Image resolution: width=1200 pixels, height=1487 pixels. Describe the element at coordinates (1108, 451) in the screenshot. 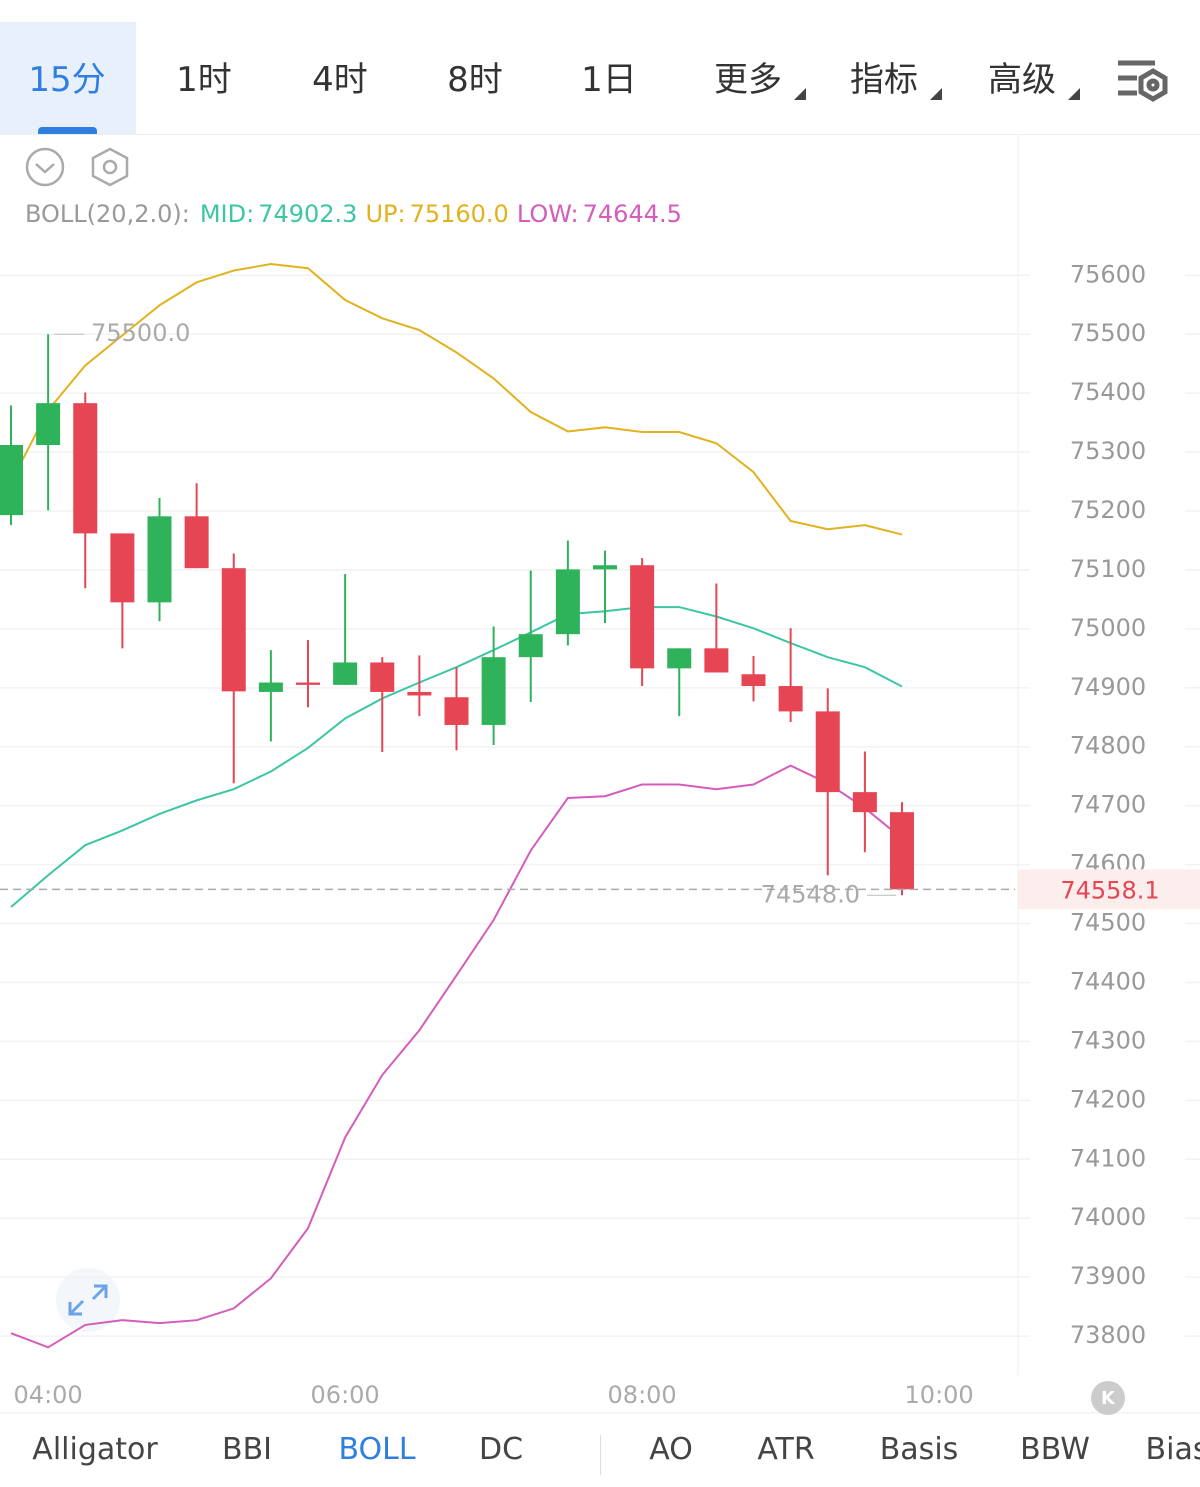

I see `y-tick-label: 75300` at that location.